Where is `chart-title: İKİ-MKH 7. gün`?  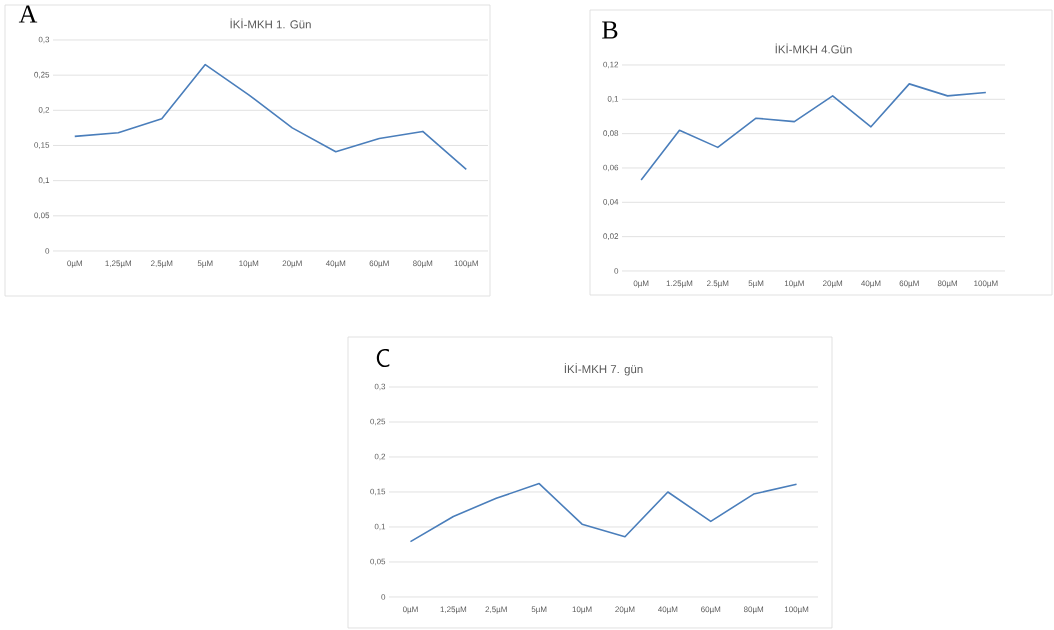
chart-title: İKİ-MKH 7. gün is located at coordinates (603, 369).